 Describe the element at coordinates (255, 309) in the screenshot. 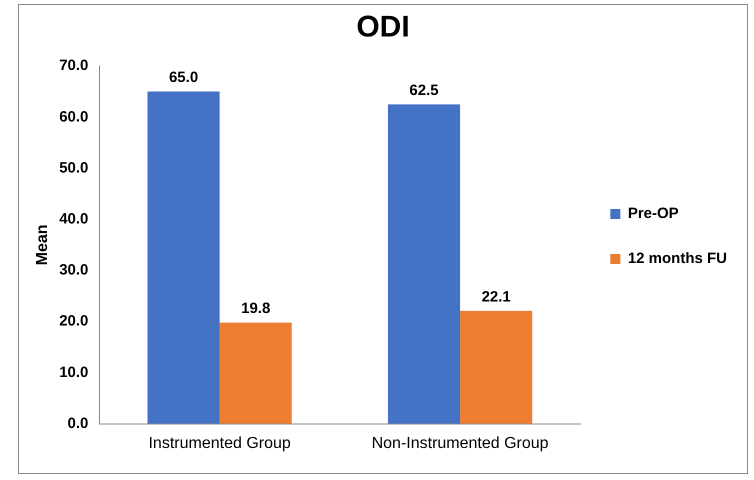

I see `data-label: 19.8` at that location.